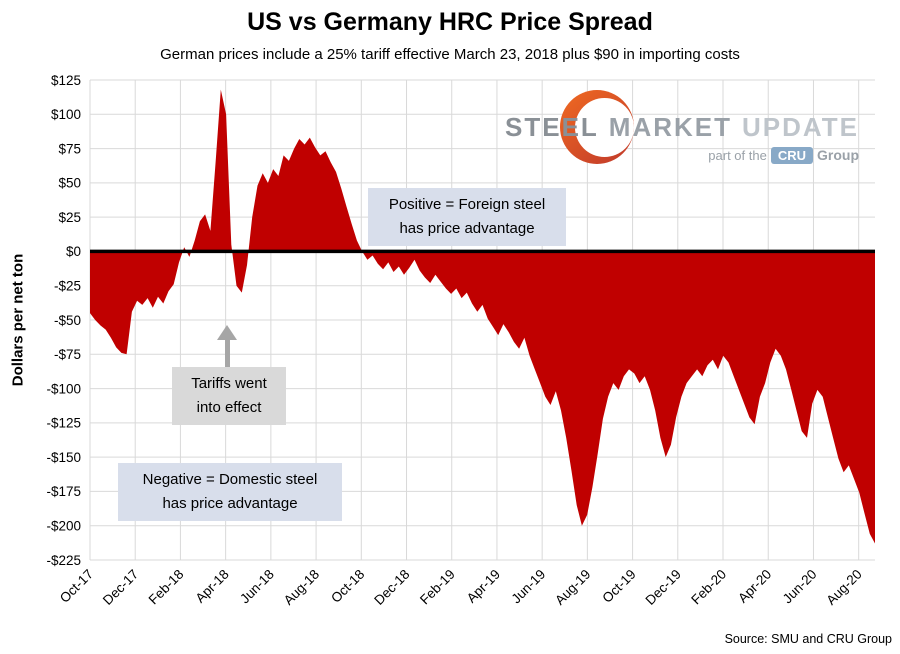 The width and height of the screenshot is (900, 654). What do you see at coordinates (63, 423) in the screenshot?
I see `y-tick-label: -$125` at bounding box center [63, 423].